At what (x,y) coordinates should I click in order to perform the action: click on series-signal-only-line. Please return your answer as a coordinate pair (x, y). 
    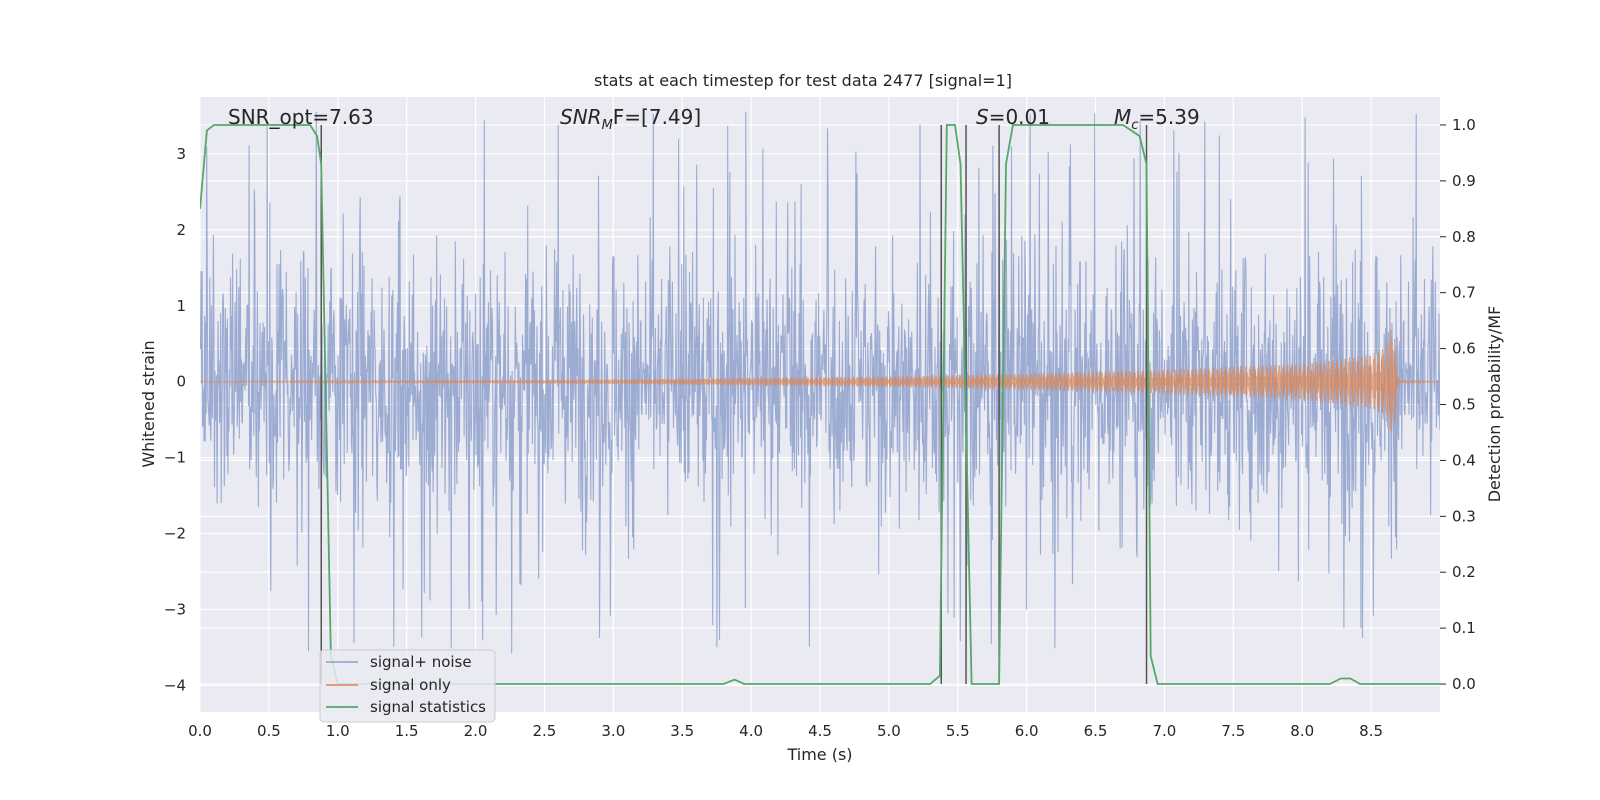
    Looking at the image, I should click on (820, 381).